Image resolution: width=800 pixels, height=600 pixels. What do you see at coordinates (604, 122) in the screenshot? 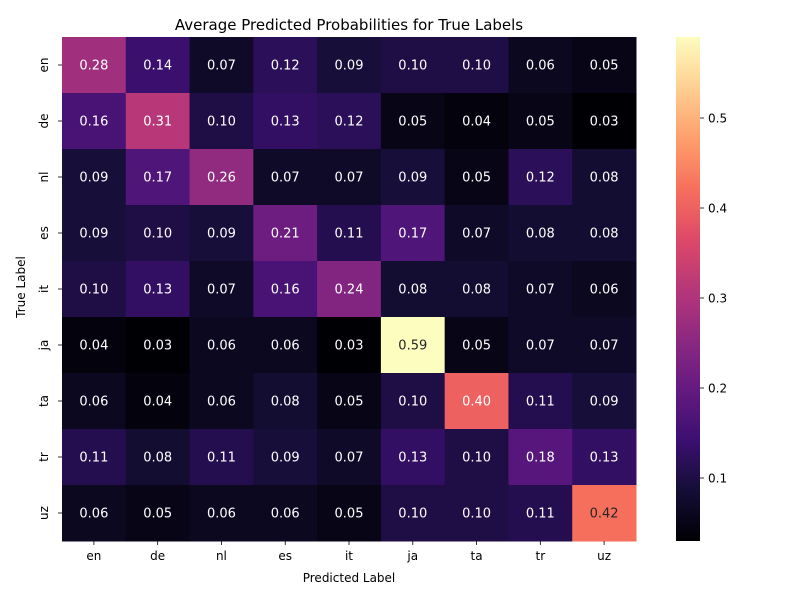
I see `cell-value-label: 0.03` at bounding box center [604, 122].